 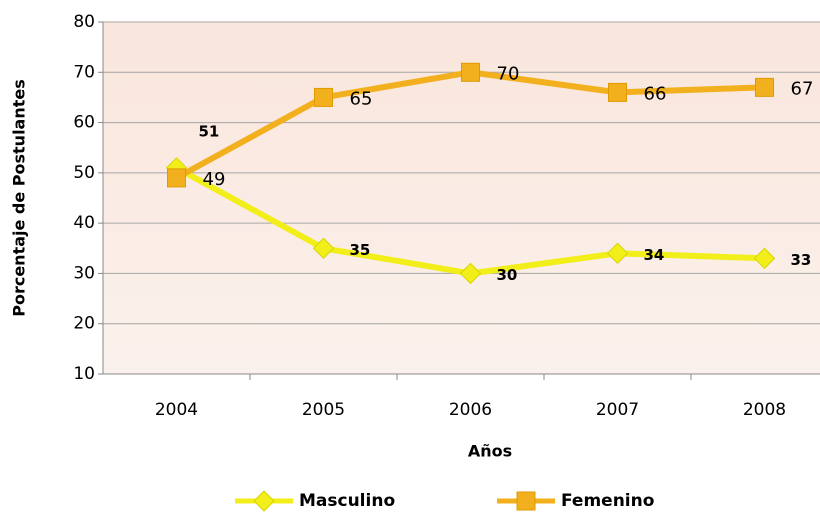 I want to click on data-label: 33, so click(x=801, y=260).